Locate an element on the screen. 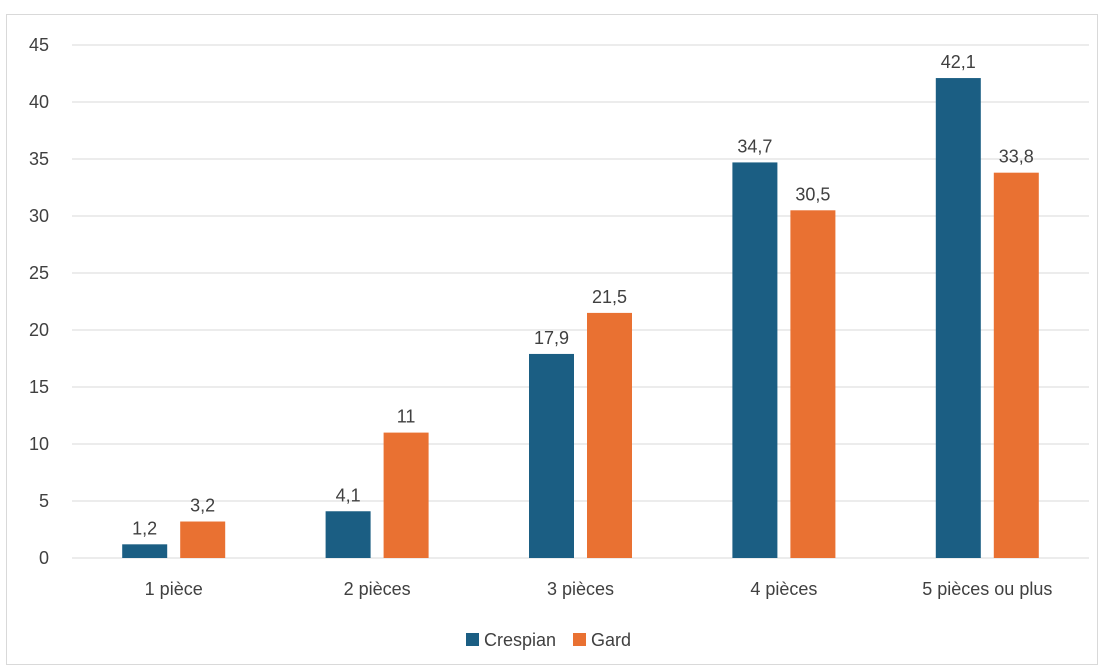 Image resolution: width=1105 pixels, height=671 pixels. x-tick-label: 5 pièces ou plus is located at coordinates (987, 589).